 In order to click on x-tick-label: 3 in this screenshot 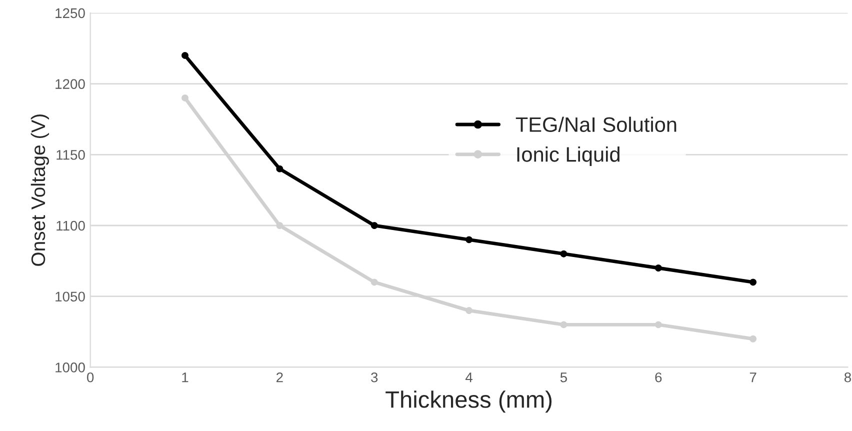, I will do `click(374, 377)`.